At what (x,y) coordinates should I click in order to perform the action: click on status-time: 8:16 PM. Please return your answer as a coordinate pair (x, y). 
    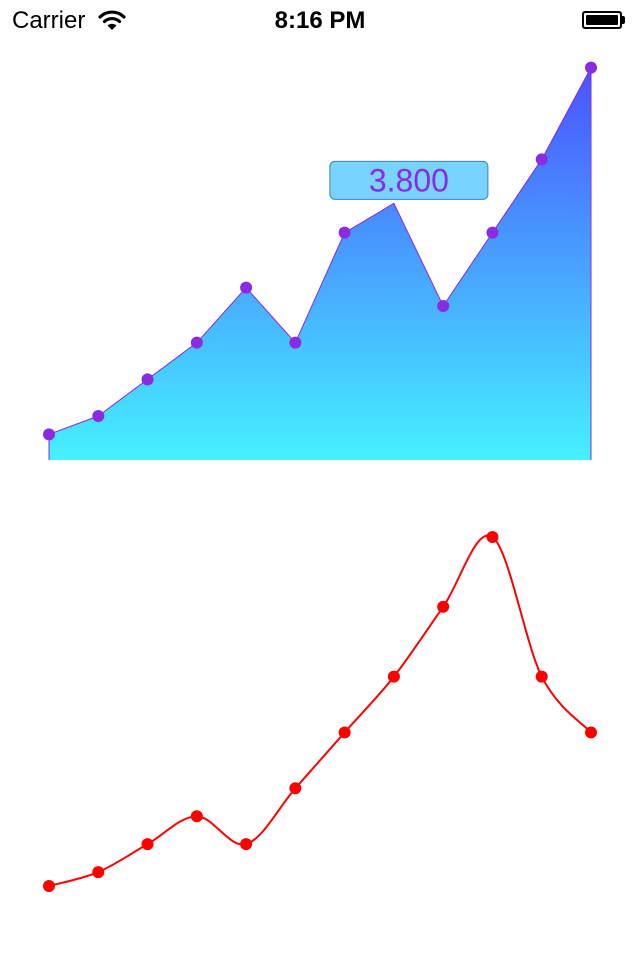
    Looking at the image, I should click on (320, 20).